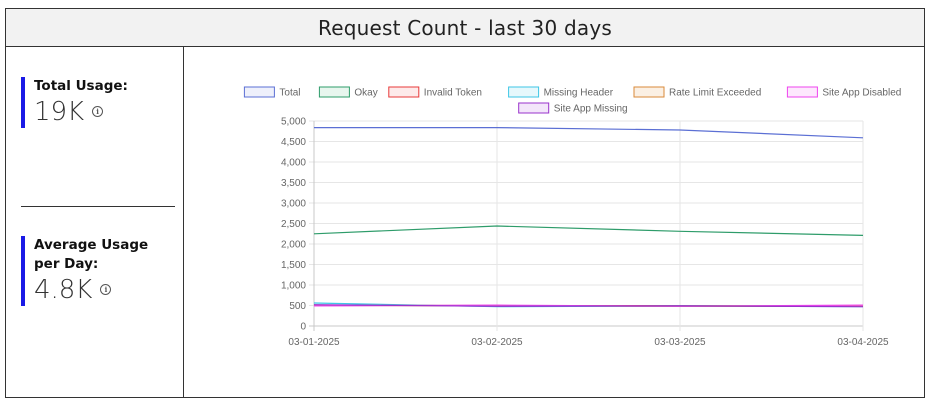  Describe the element at coordinates (861, 93) in the screenshot. I see `legend-label-5: Site App Disabled` at that location.